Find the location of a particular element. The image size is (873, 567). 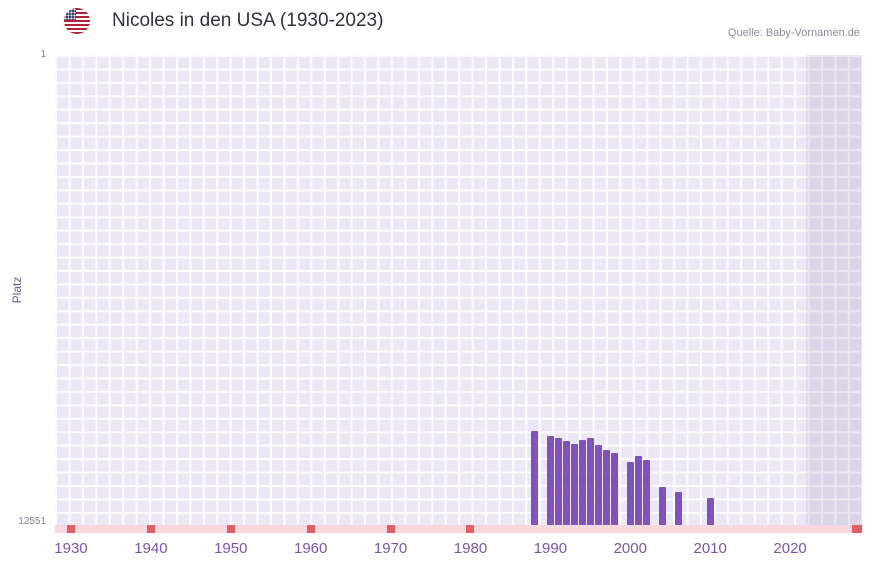

no-data-mark-1950 is located at coordinates (230, 529).